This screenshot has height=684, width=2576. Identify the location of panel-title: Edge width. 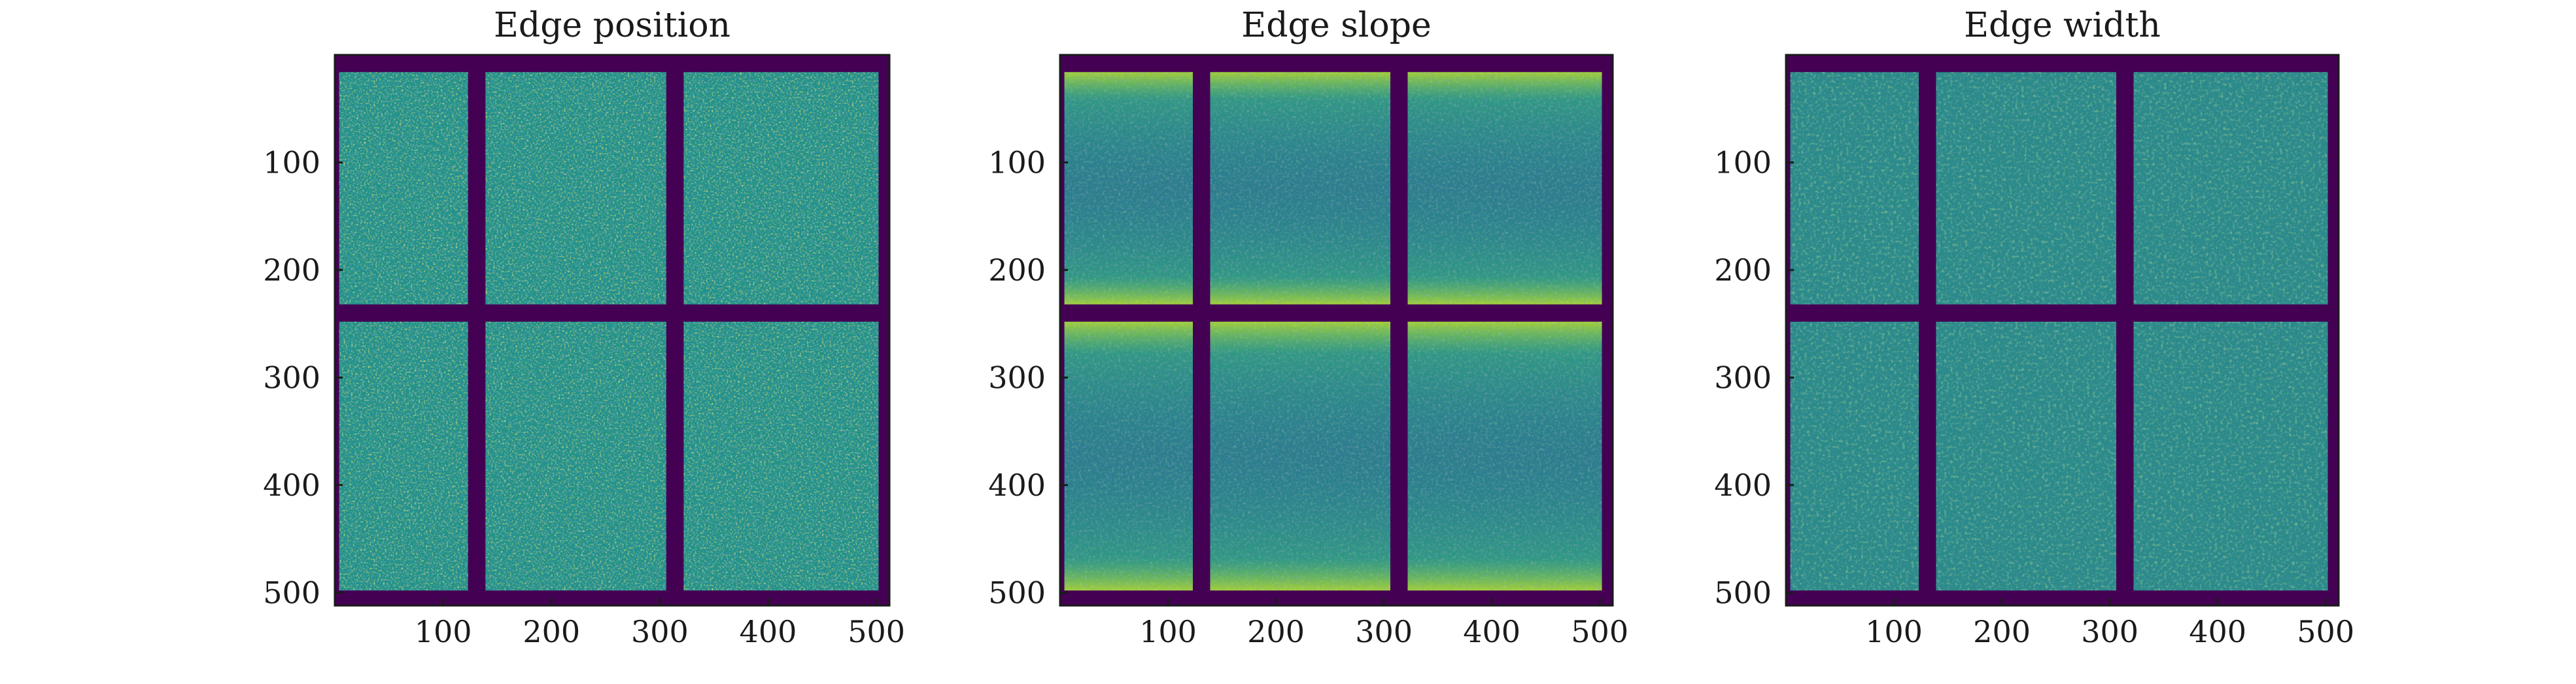
(2062, 25).